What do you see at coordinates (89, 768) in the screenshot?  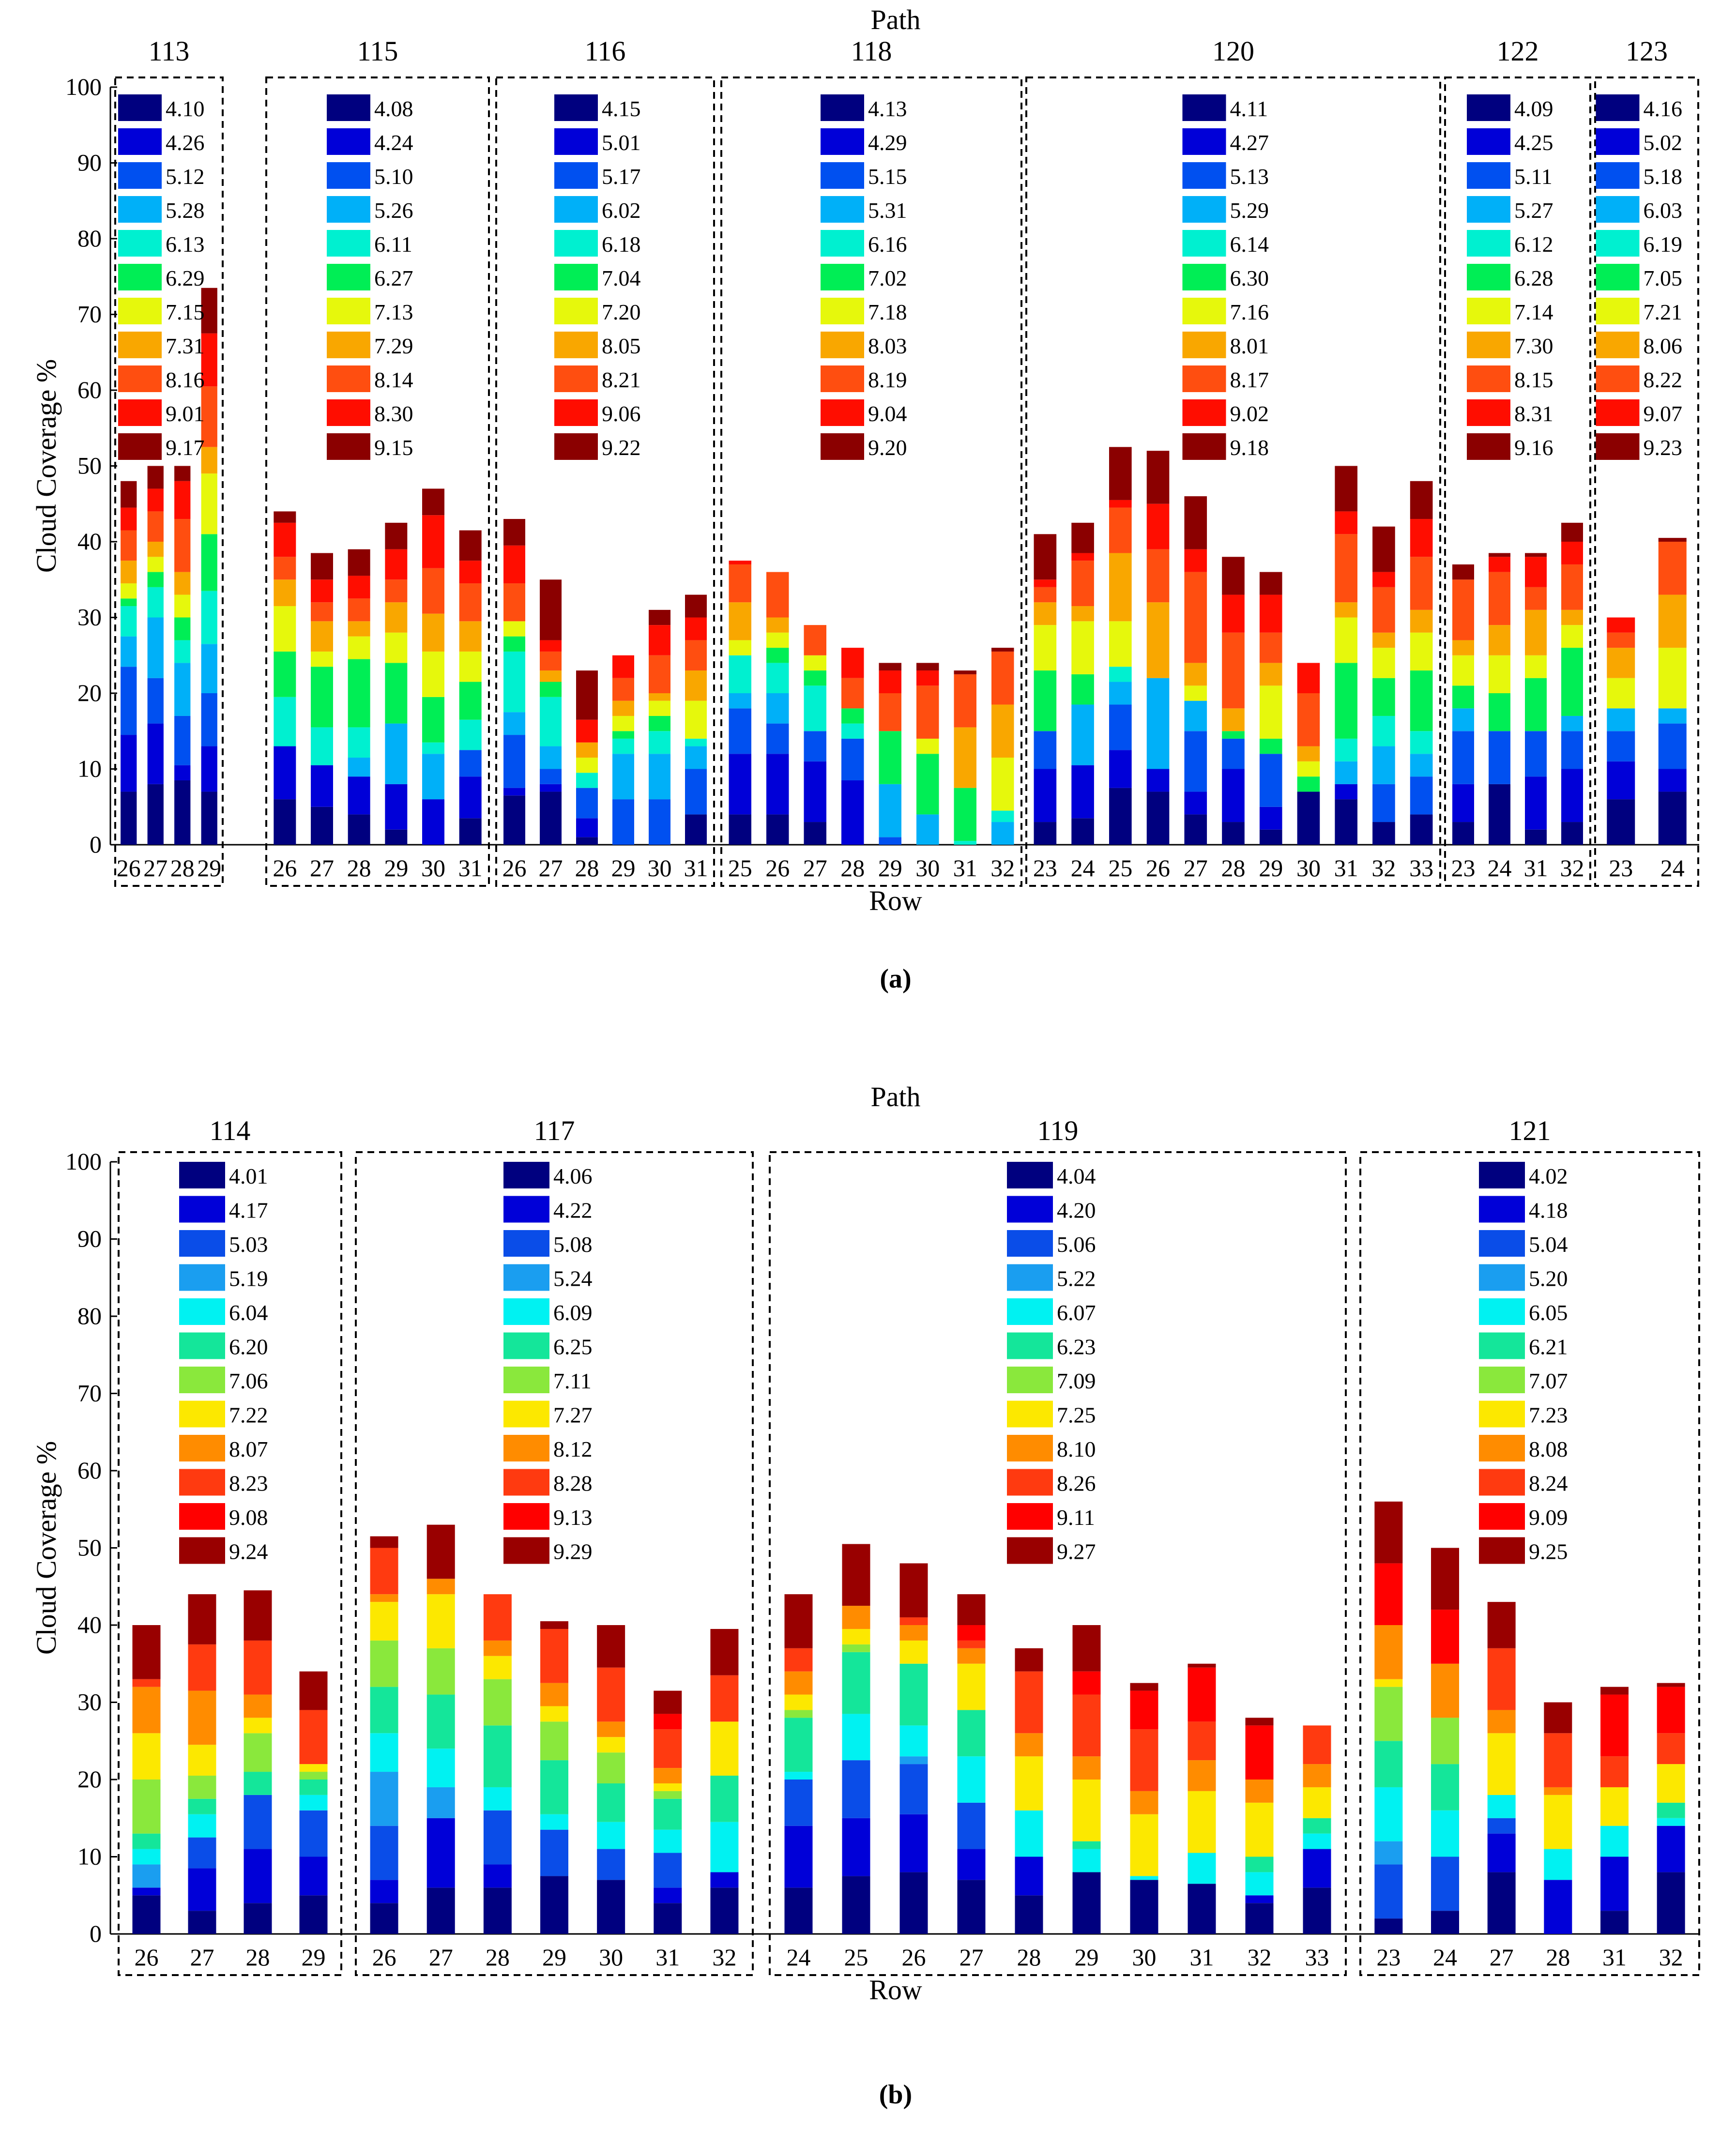 I see `y-tick-label: 10` at bounding box center [89, 768].